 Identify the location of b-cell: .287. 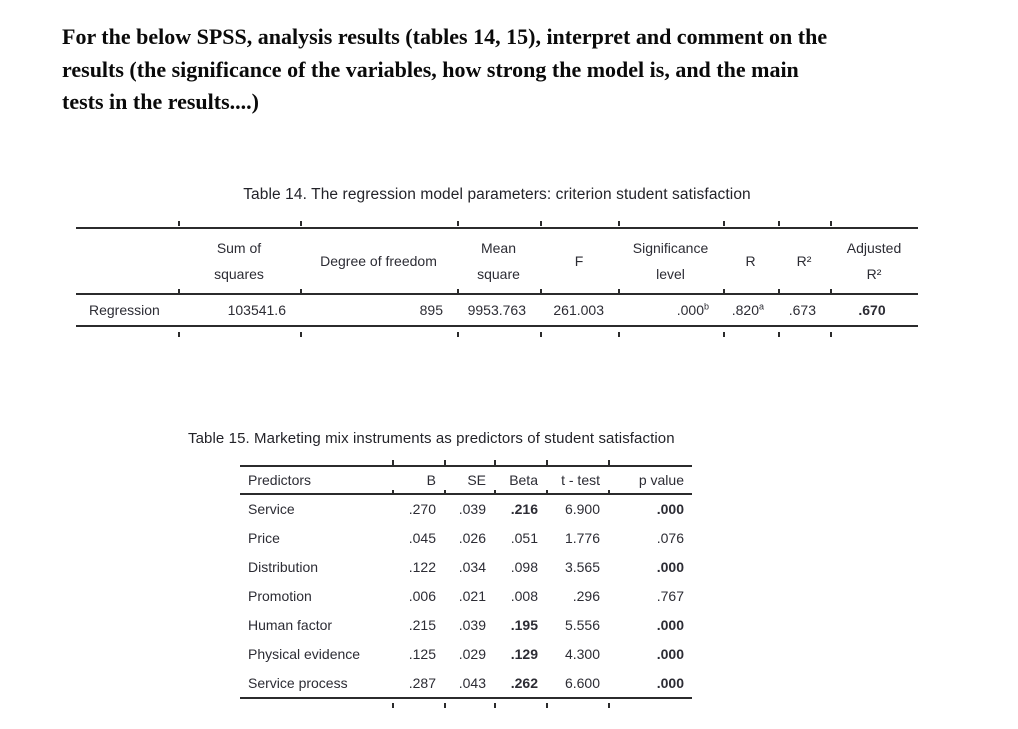
(418, 683).